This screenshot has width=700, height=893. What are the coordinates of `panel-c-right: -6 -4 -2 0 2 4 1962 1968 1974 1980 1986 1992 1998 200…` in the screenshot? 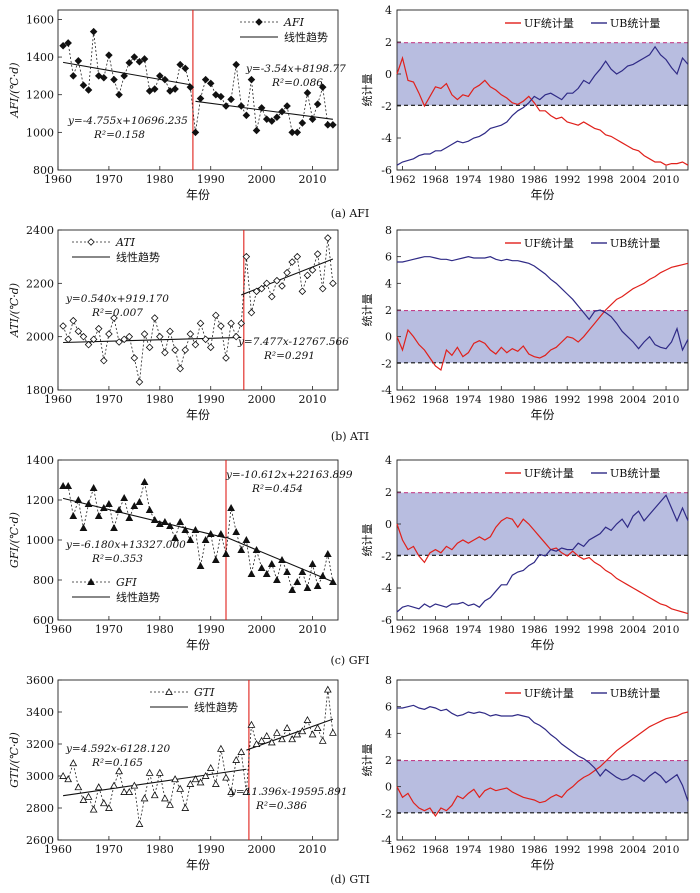 It's located at (525, 553).